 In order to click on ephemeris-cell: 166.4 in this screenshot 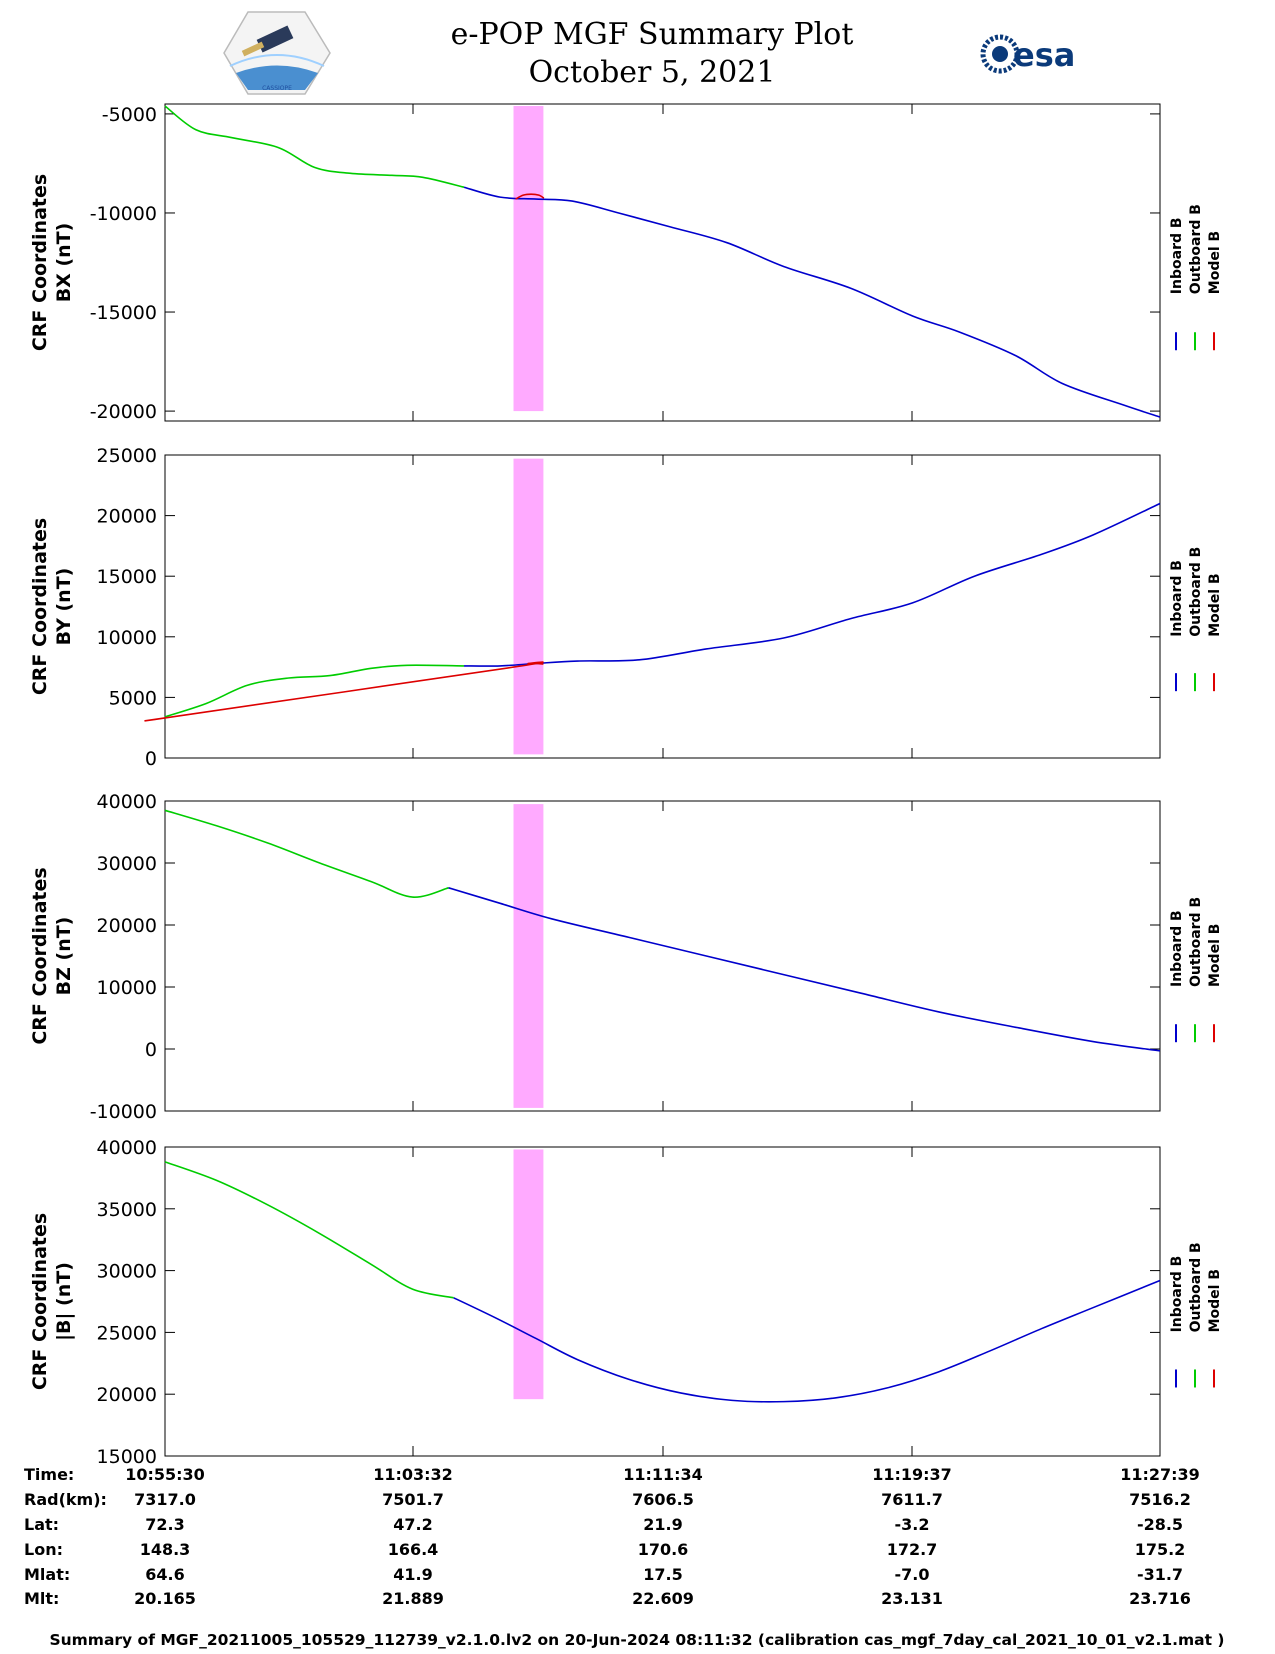, I will do `click(413, 1549)`.